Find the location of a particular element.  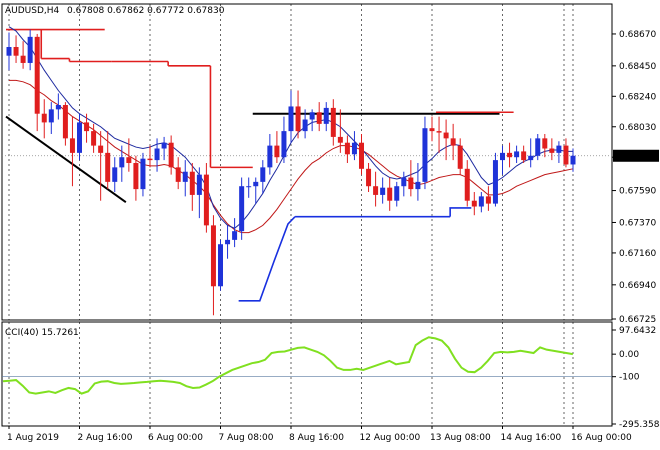

cci-tick-label: -295.3584 is located at coordinates (639, 425).